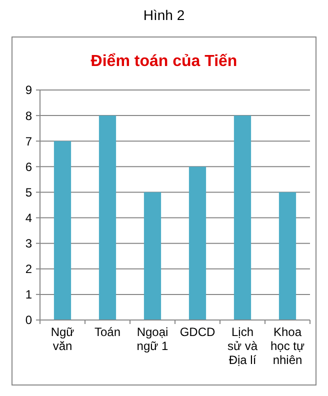 This screenshot has height=396, width=328. Describe the element at coordinates (28, 141) in the screenshot. I see `y-tick-label: 7` at that location.